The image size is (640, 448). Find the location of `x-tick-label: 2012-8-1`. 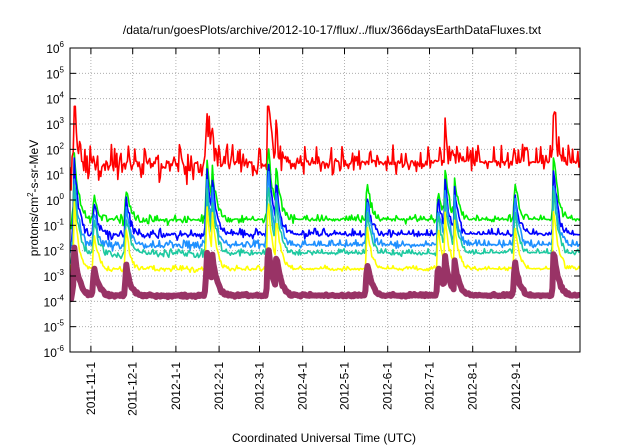

x-tick-label: 2012-8-1 is located at coordinates (473, 386).